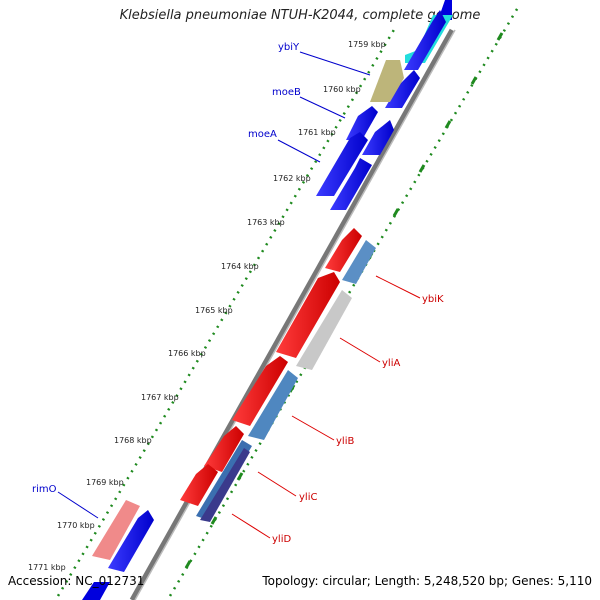 This screenshot has width=600, height=600. What do you see at coordinates (96, 591) in the screenshot?
I see `gene-blue-edge` at bounding box center [96, 591].